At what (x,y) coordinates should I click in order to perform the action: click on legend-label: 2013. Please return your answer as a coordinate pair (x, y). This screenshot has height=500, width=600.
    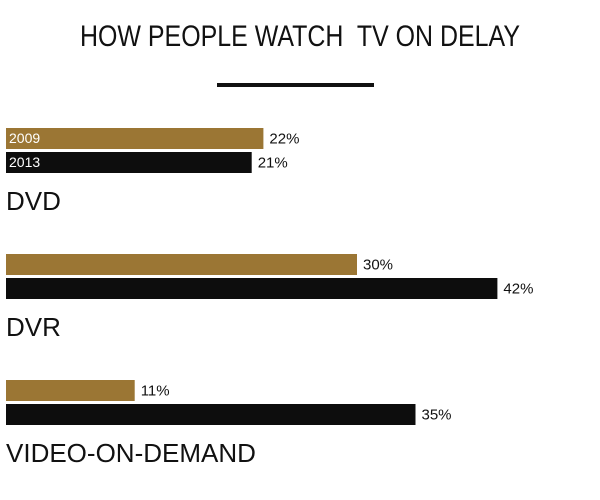
    Looking at the image, I should click on (24, 162).